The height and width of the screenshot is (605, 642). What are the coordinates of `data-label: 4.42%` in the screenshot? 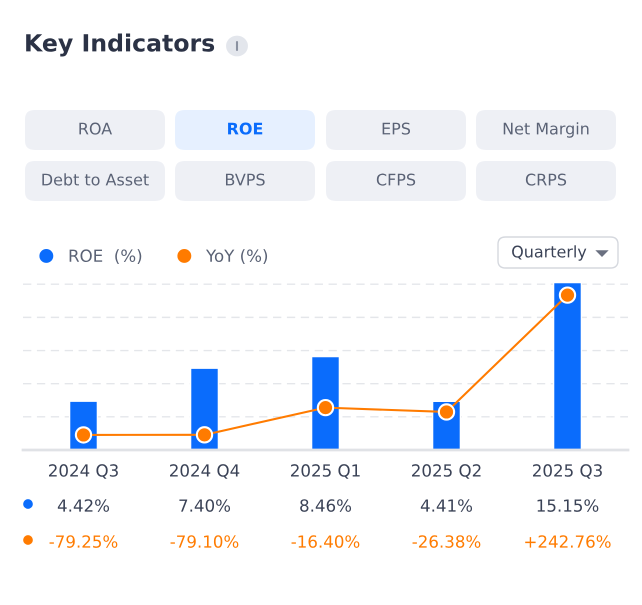 It's located at (84, 505).